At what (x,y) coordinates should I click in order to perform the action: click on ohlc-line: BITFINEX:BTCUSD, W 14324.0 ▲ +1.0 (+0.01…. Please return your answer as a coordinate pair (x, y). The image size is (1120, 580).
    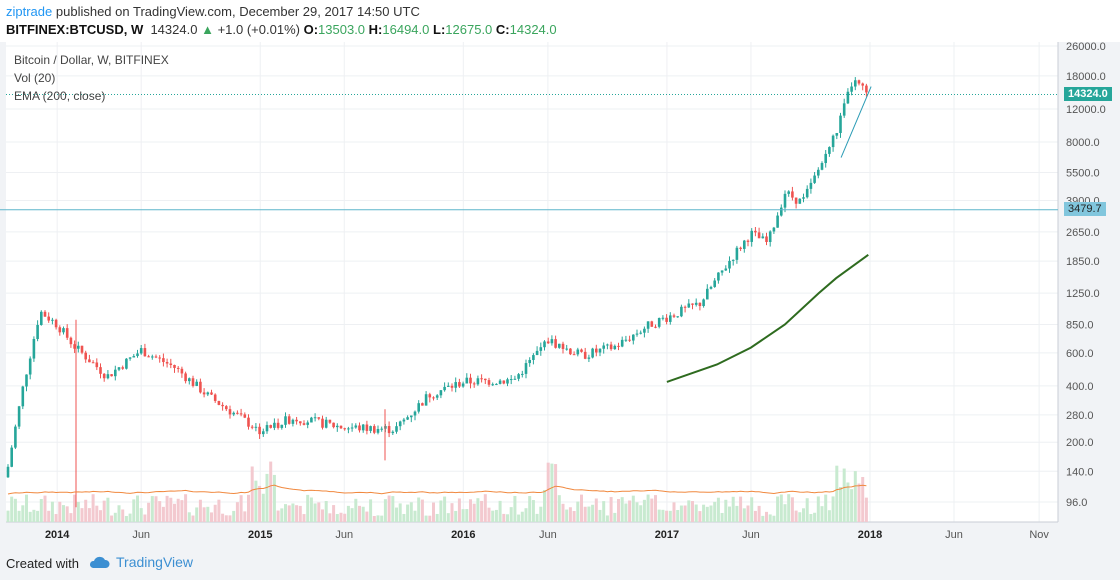
    Looking at the image, I should click on (281, 29).